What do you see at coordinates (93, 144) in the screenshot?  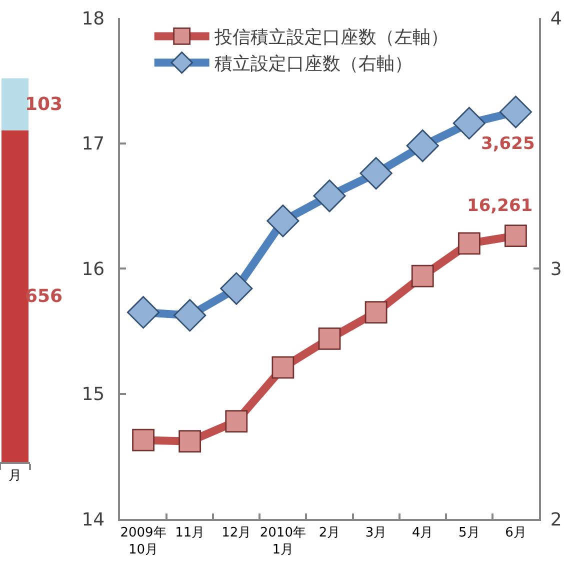 I see `y-tick-label: 17` at bounding box center [93, 144].